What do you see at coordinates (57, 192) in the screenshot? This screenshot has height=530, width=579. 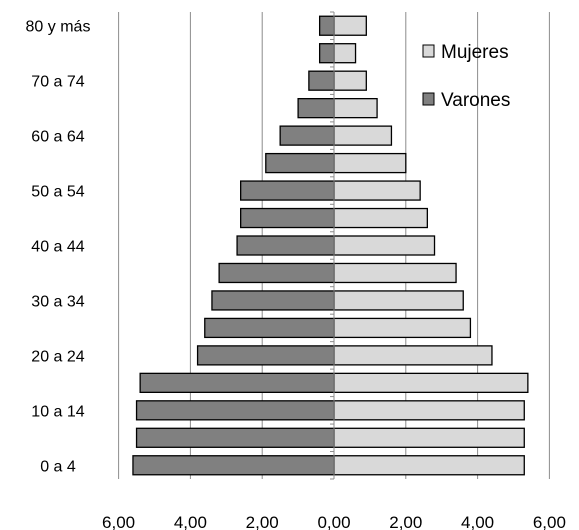 I see `y-category-label: 50 a 54` at bounding box center [57, 192].